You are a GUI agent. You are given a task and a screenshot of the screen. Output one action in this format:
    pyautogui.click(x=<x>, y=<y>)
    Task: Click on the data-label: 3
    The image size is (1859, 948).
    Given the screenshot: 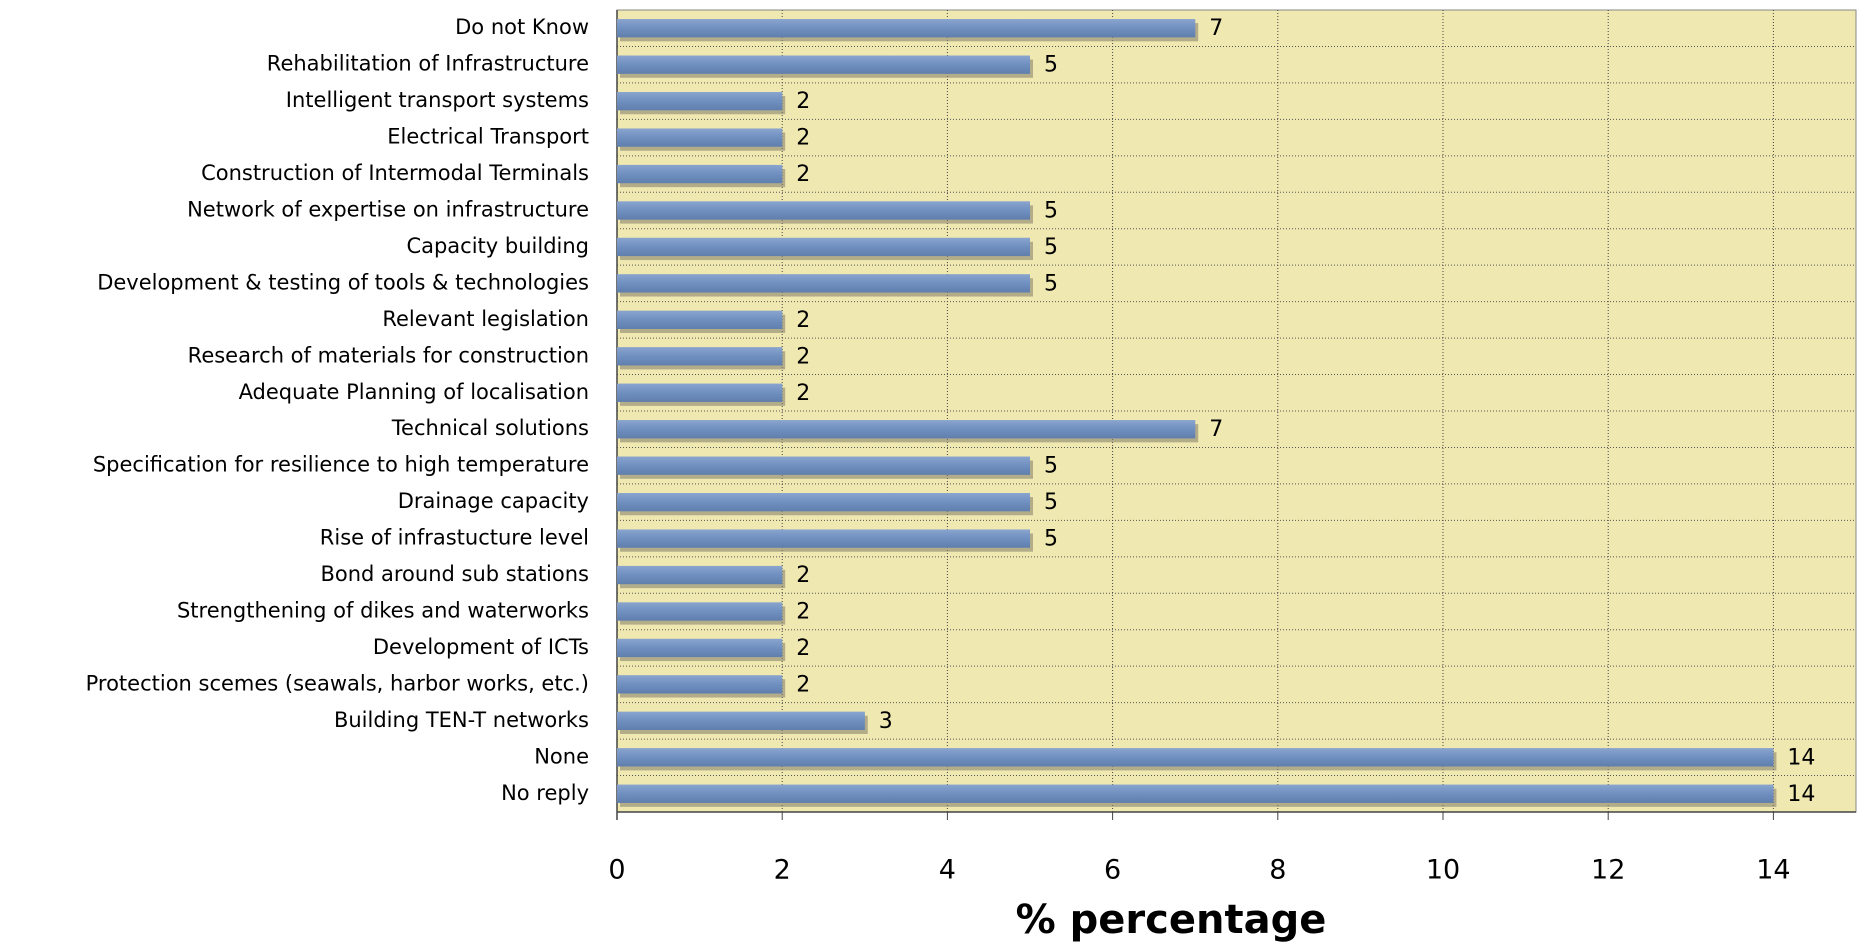 What is the action you would take?
    pyautogui.click(x=886, y=721)
    